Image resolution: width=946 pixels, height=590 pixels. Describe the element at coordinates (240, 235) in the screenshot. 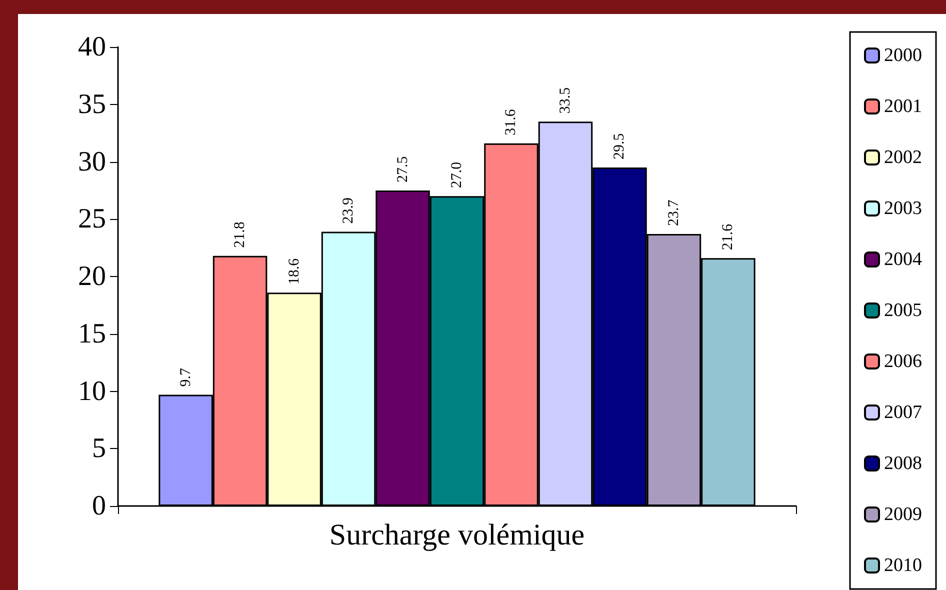

I see `data-label: 21.8` at that location.